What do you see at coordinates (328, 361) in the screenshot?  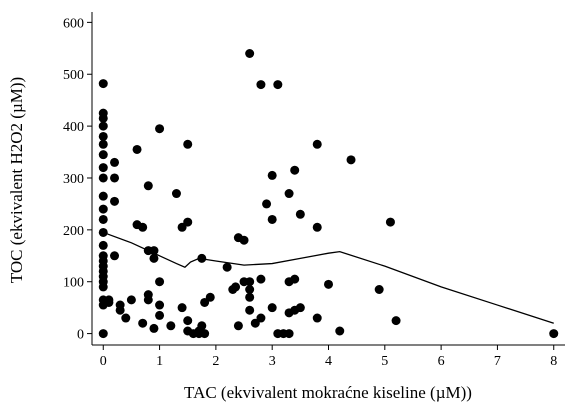 I see `x-tick-label: 4` at bounding box center [328, 361].